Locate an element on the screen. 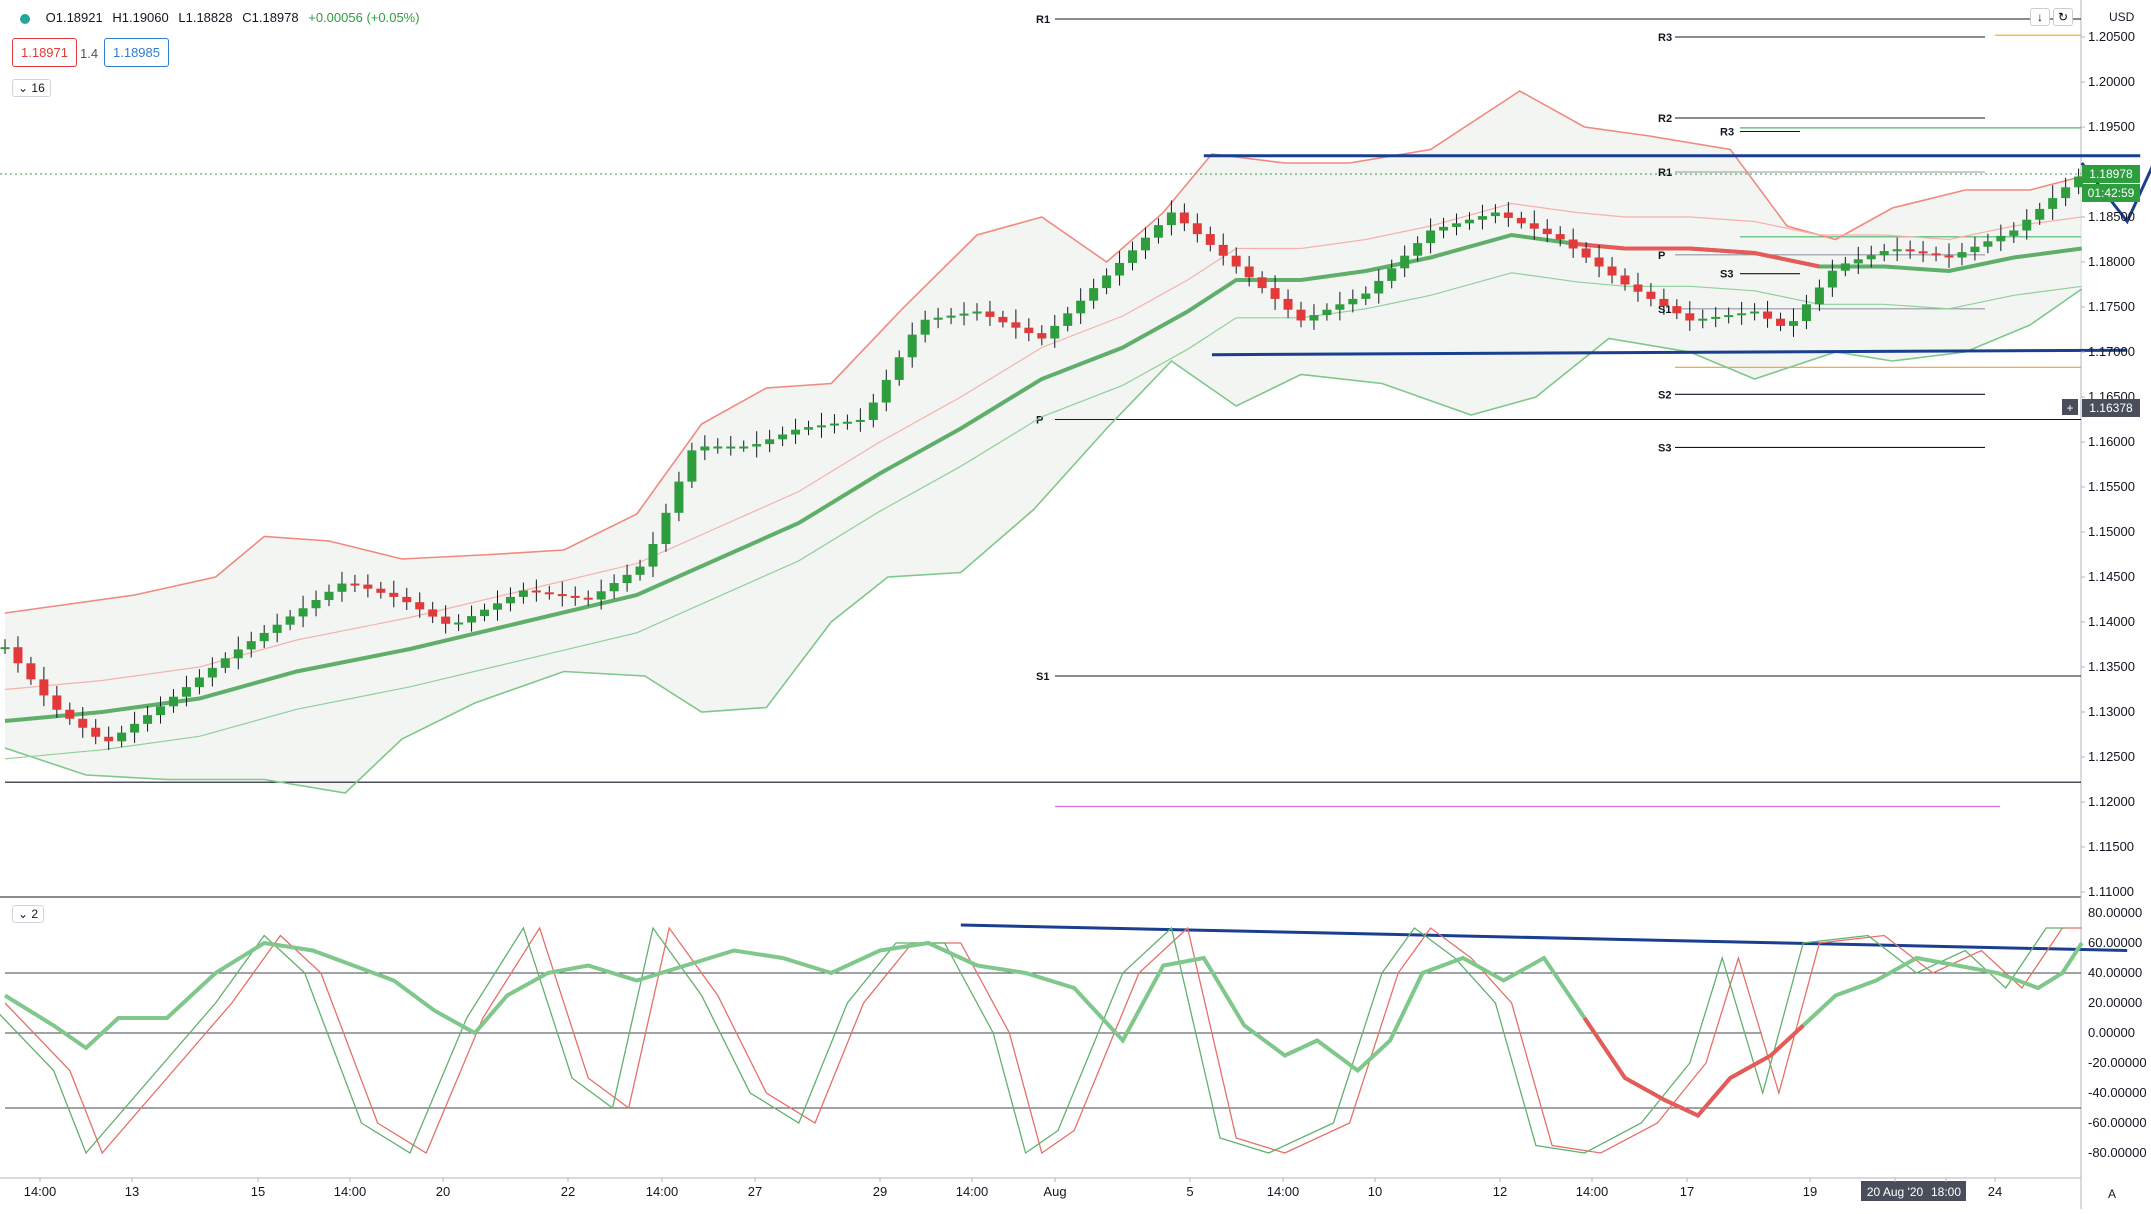 The image size is (2151, 1214). time-tick-label: Aug is located at coordinates (1054, 1191).